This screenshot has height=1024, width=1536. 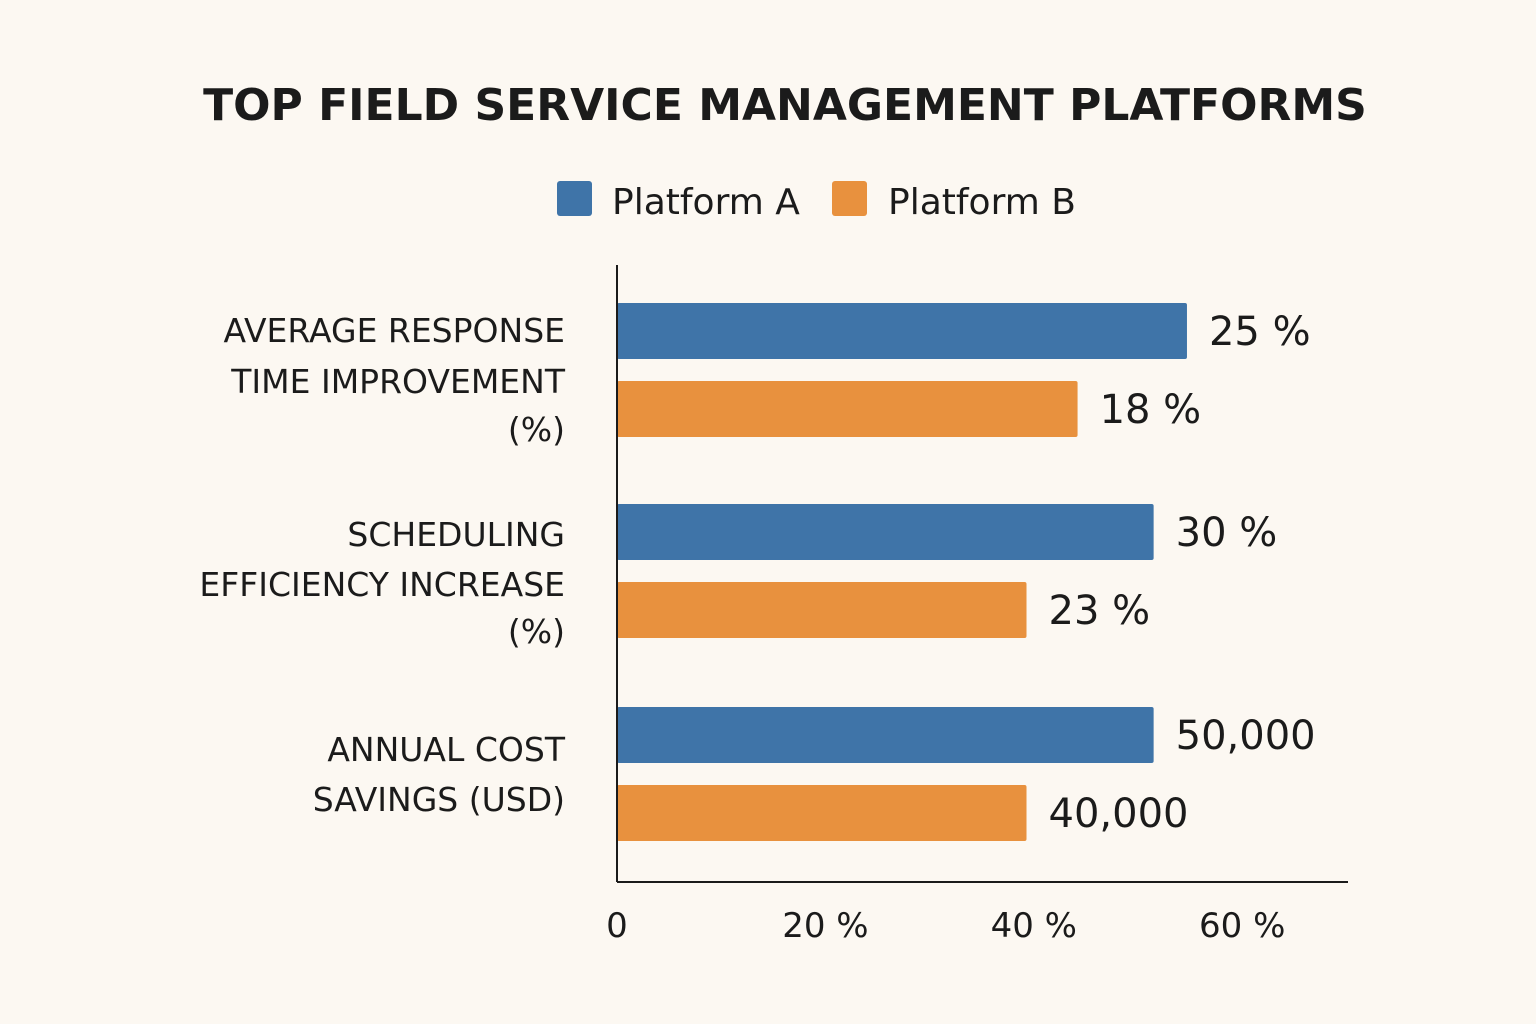 What do you see at coordinates (446, 749) in the screenshot?
I see `category-label-line: ANNUAL COST` at bounding box center [446, 749].